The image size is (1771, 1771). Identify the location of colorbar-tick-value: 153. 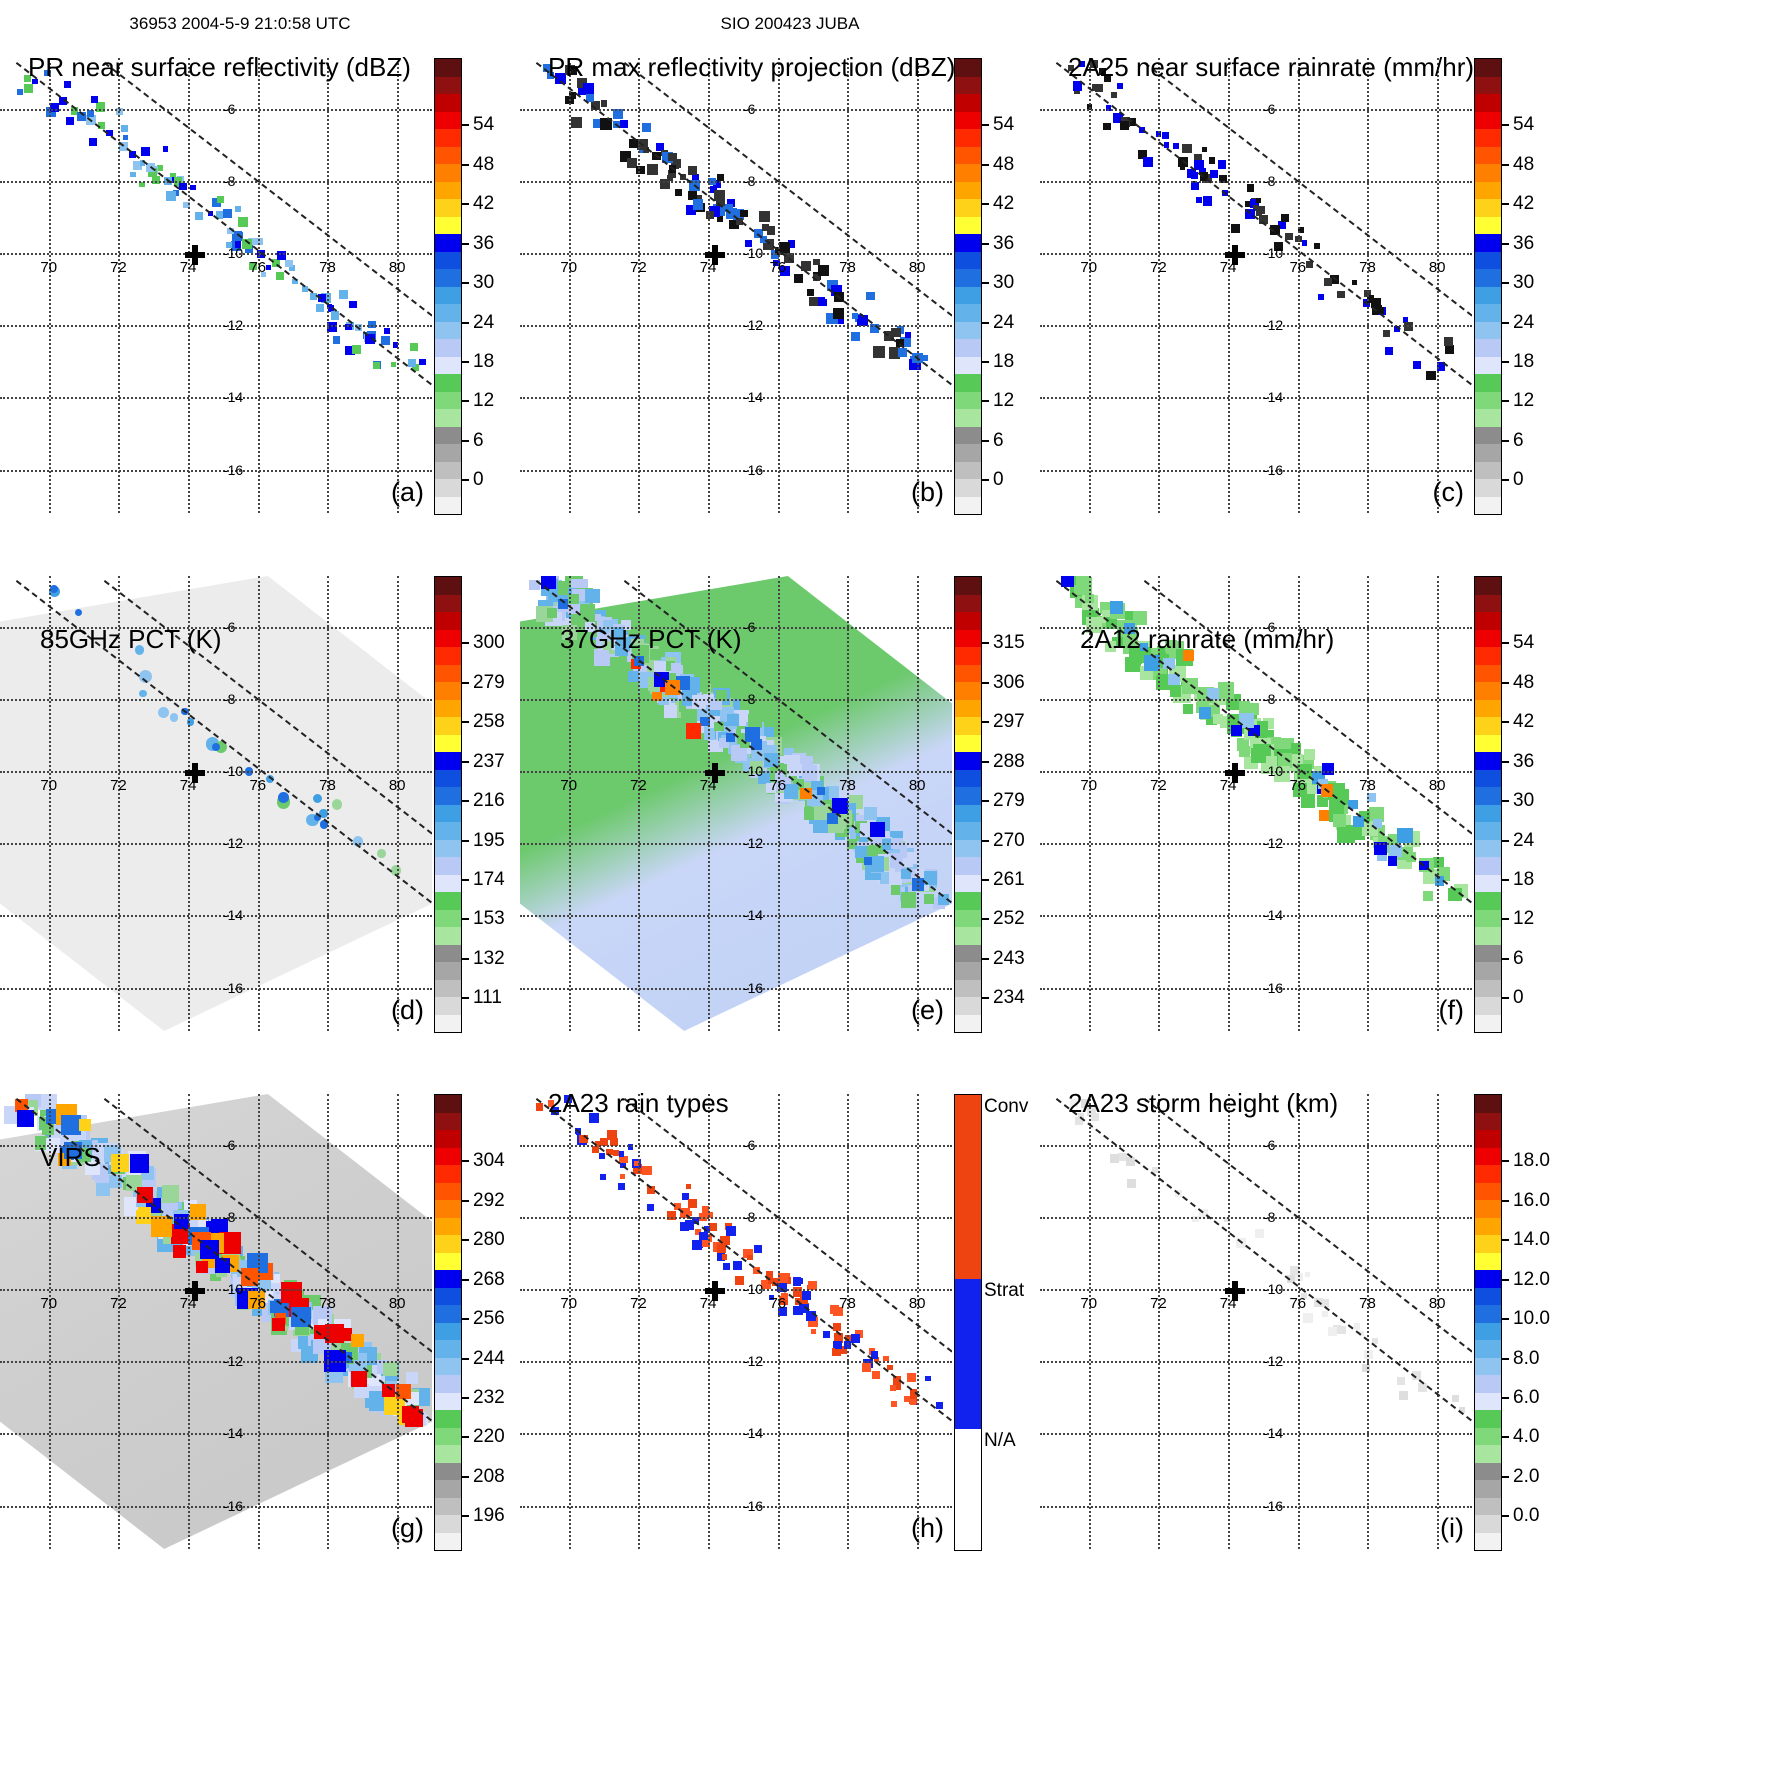
(489, 919).